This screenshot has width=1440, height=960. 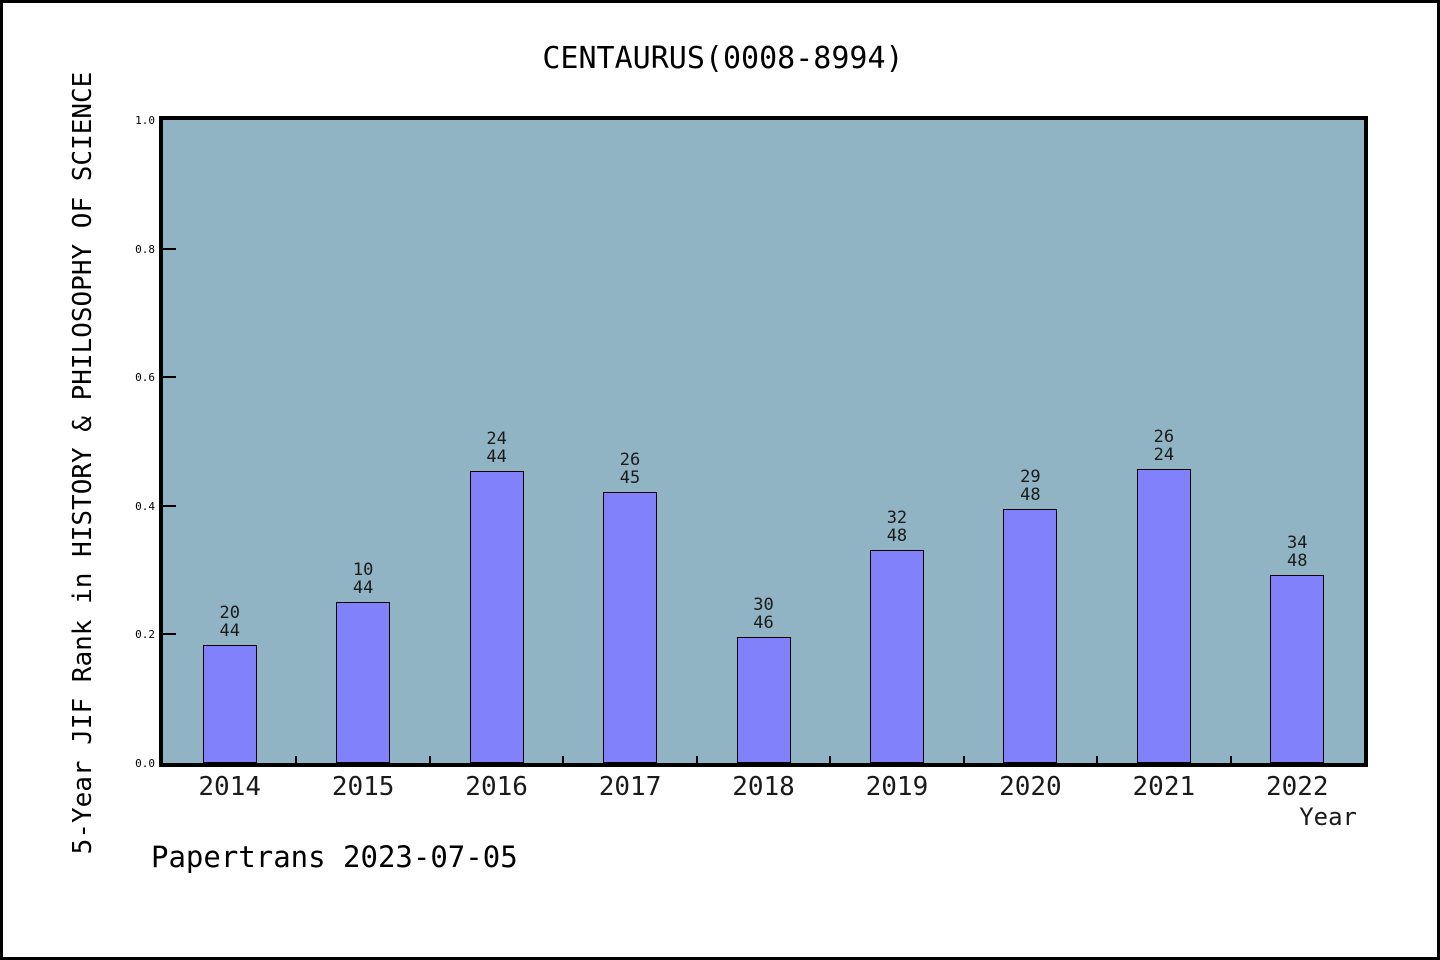 I want to click on x-tick-label-2022: 2022, so click(x=1297, y=787).